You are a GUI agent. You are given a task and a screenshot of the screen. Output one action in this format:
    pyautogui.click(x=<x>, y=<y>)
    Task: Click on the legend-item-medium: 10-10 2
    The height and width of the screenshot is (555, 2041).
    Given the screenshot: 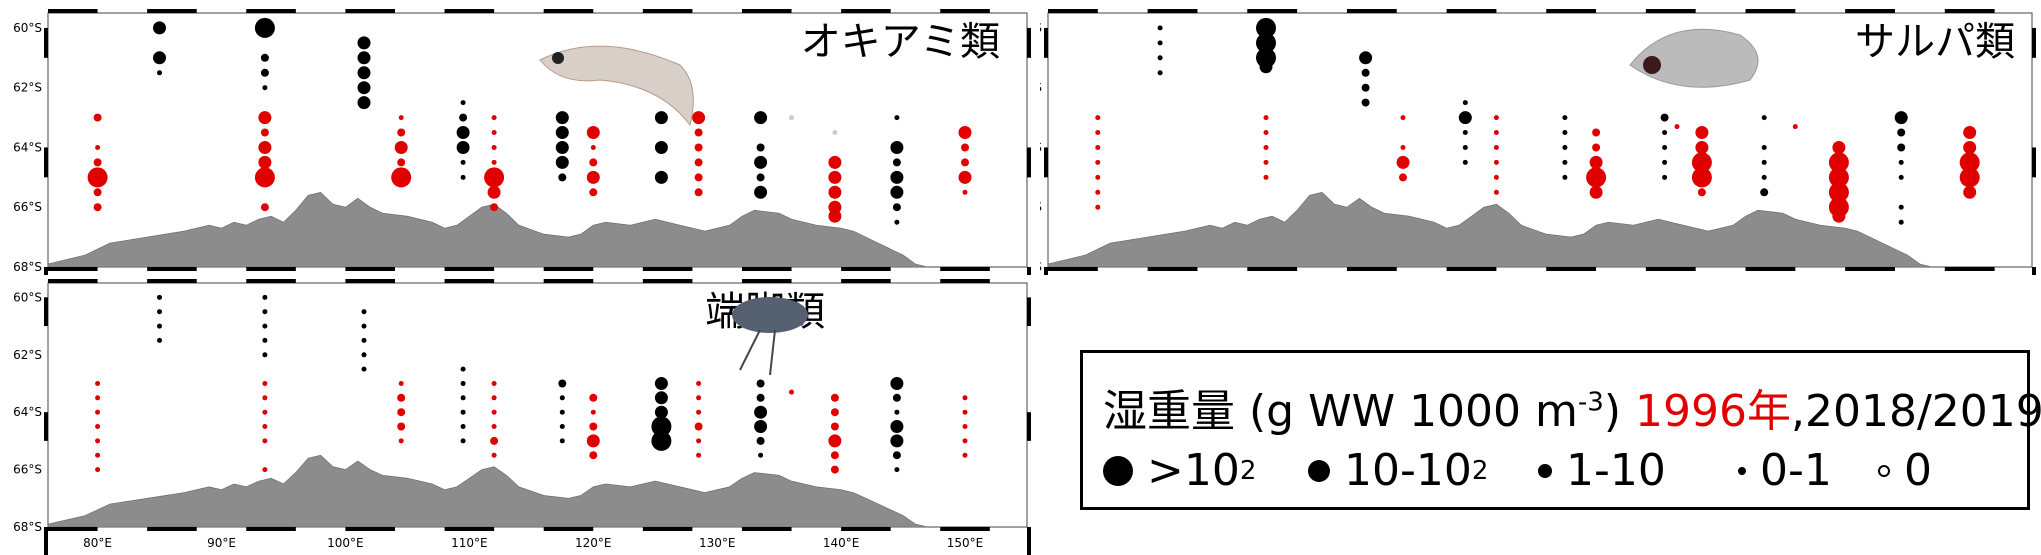 What is the action you would take?
    pyautogui.click(x=1398, y=470)
    